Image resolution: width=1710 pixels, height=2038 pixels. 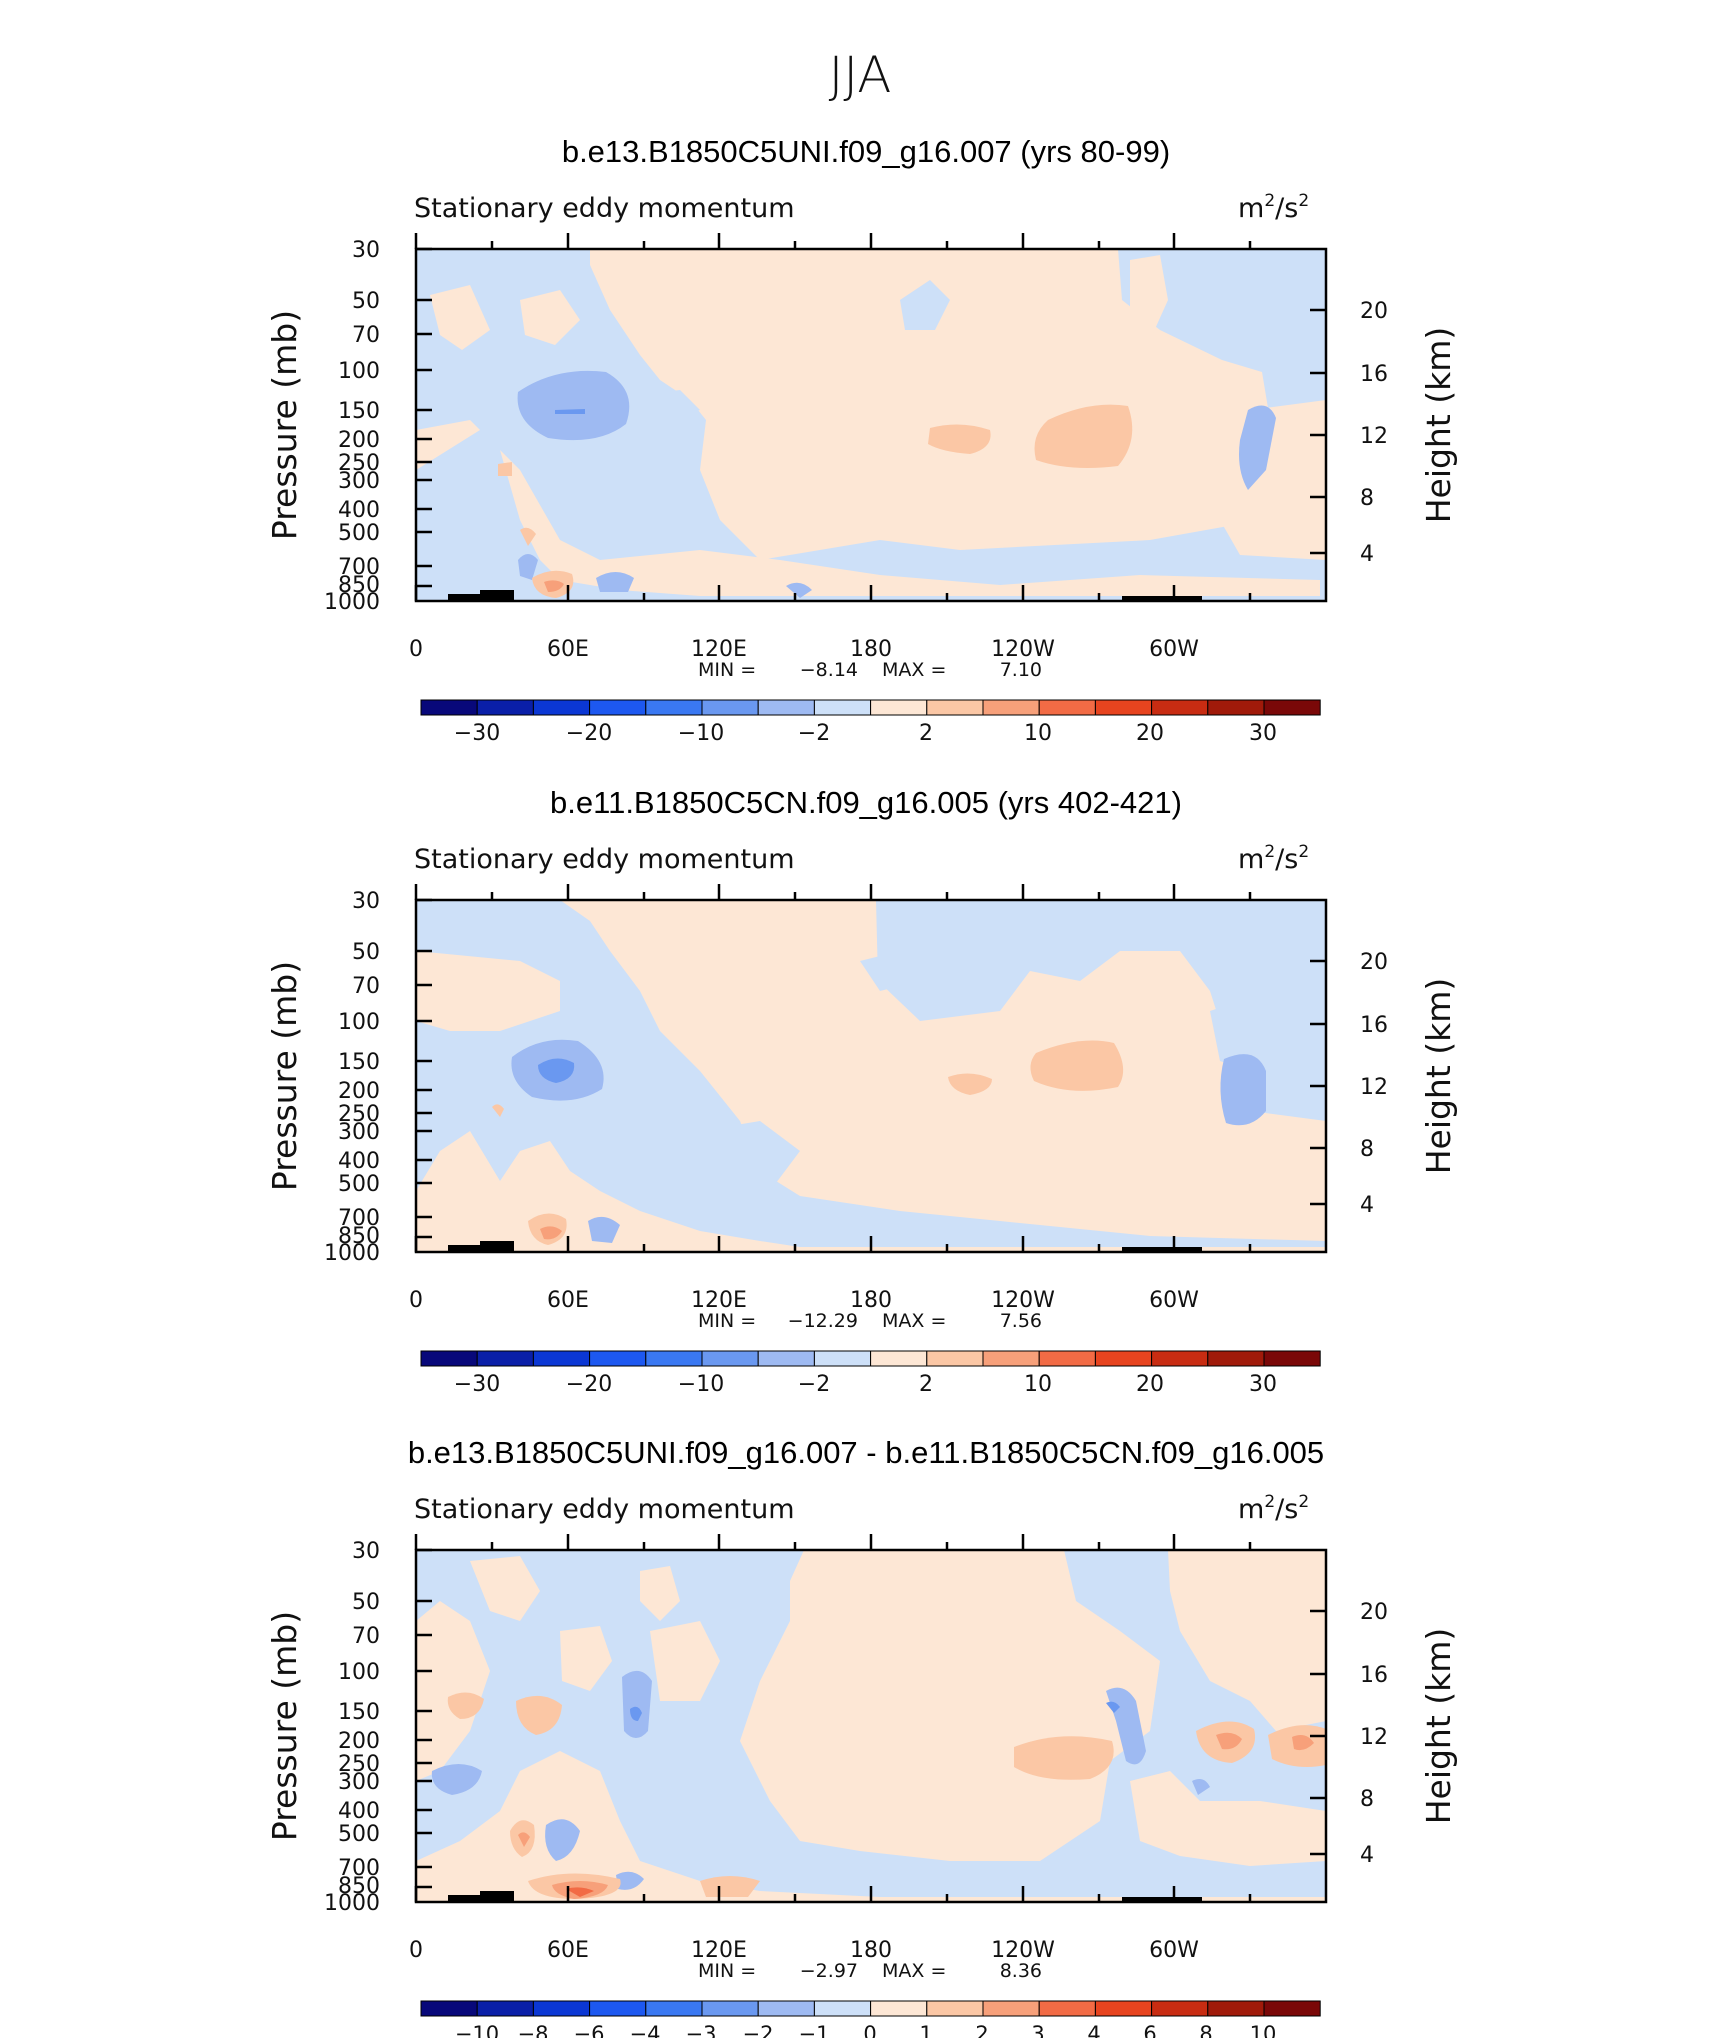 I want to click on colorbar-label: −6, so click(x=589, y=2030).